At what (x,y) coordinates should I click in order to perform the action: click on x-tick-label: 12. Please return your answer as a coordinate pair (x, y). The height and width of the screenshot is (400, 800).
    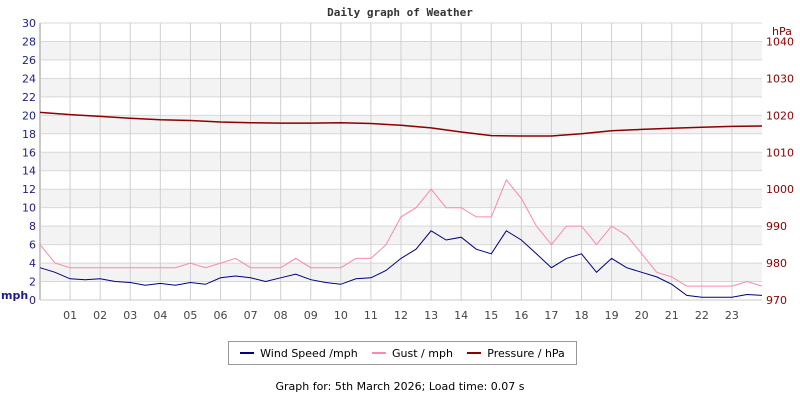
    Looking at the image, I should click on (401, 315).